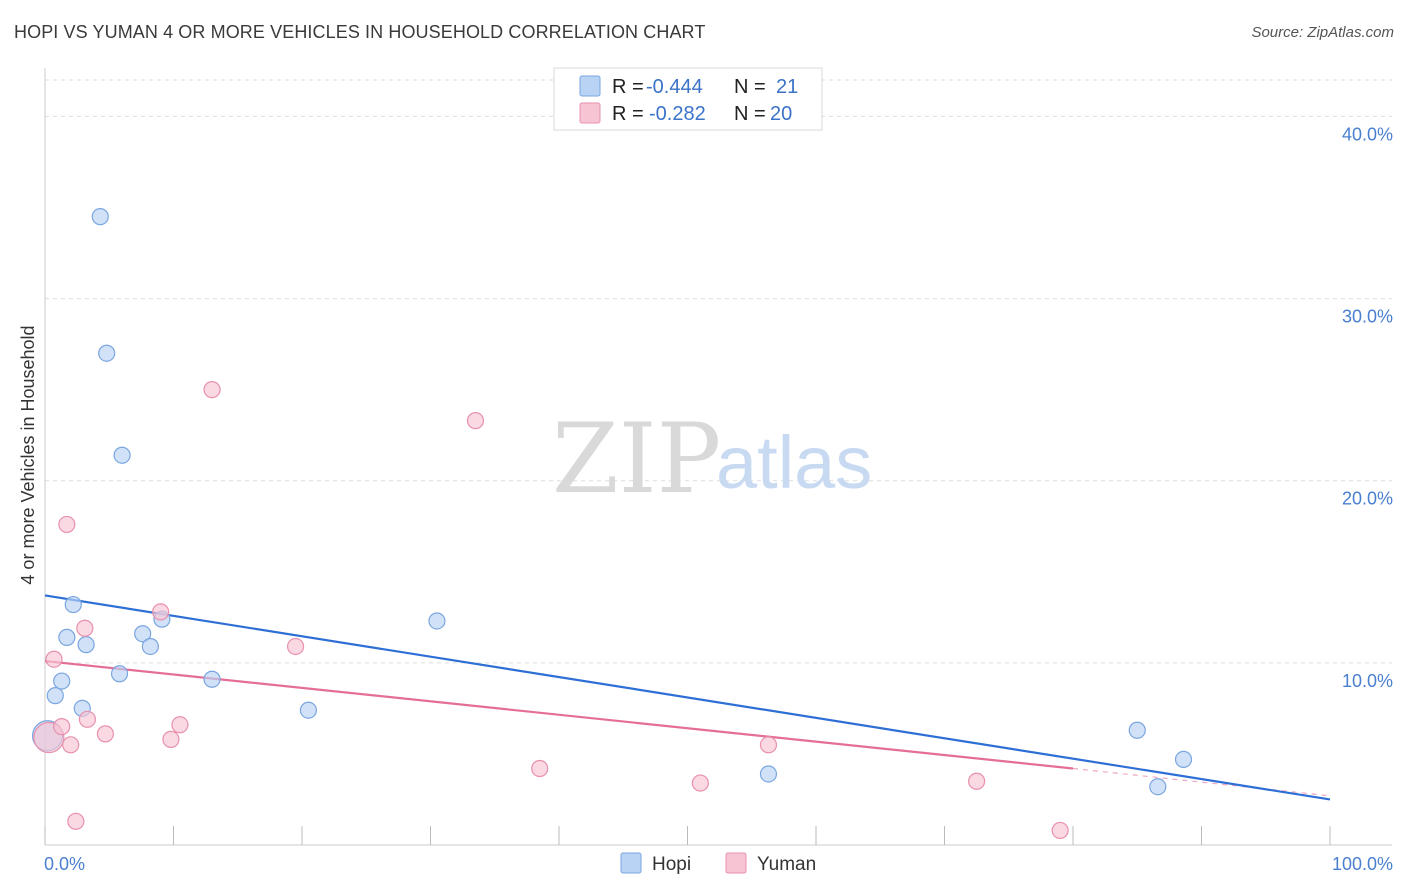 The height and width of the screenshot is (892, 1406). Describe the element at coordinates (781, 114) in the screenshot. I see `legend-n-value-yuman: 20` at that location.